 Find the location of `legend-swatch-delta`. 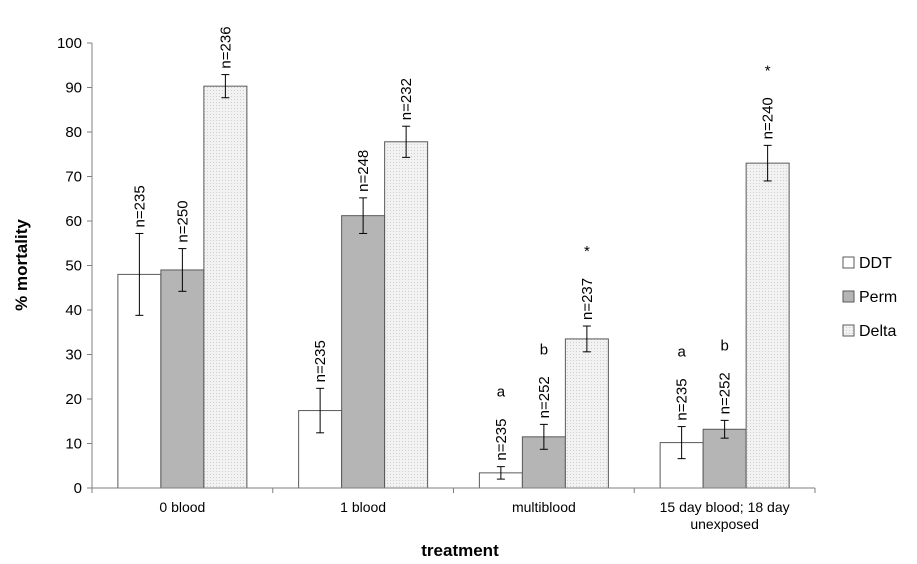

legend-swatch-delta is located at coordinates (848, 330).